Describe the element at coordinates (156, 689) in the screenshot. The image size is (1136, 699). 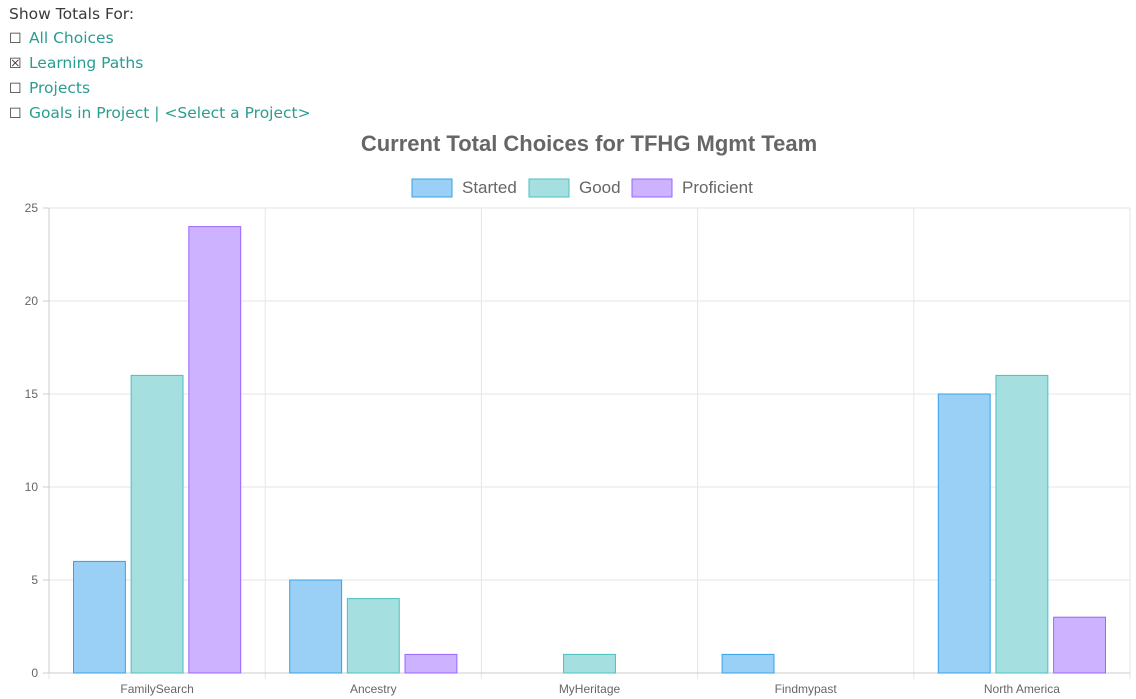
I see `x-tick-label: FamilySearch` at that location.